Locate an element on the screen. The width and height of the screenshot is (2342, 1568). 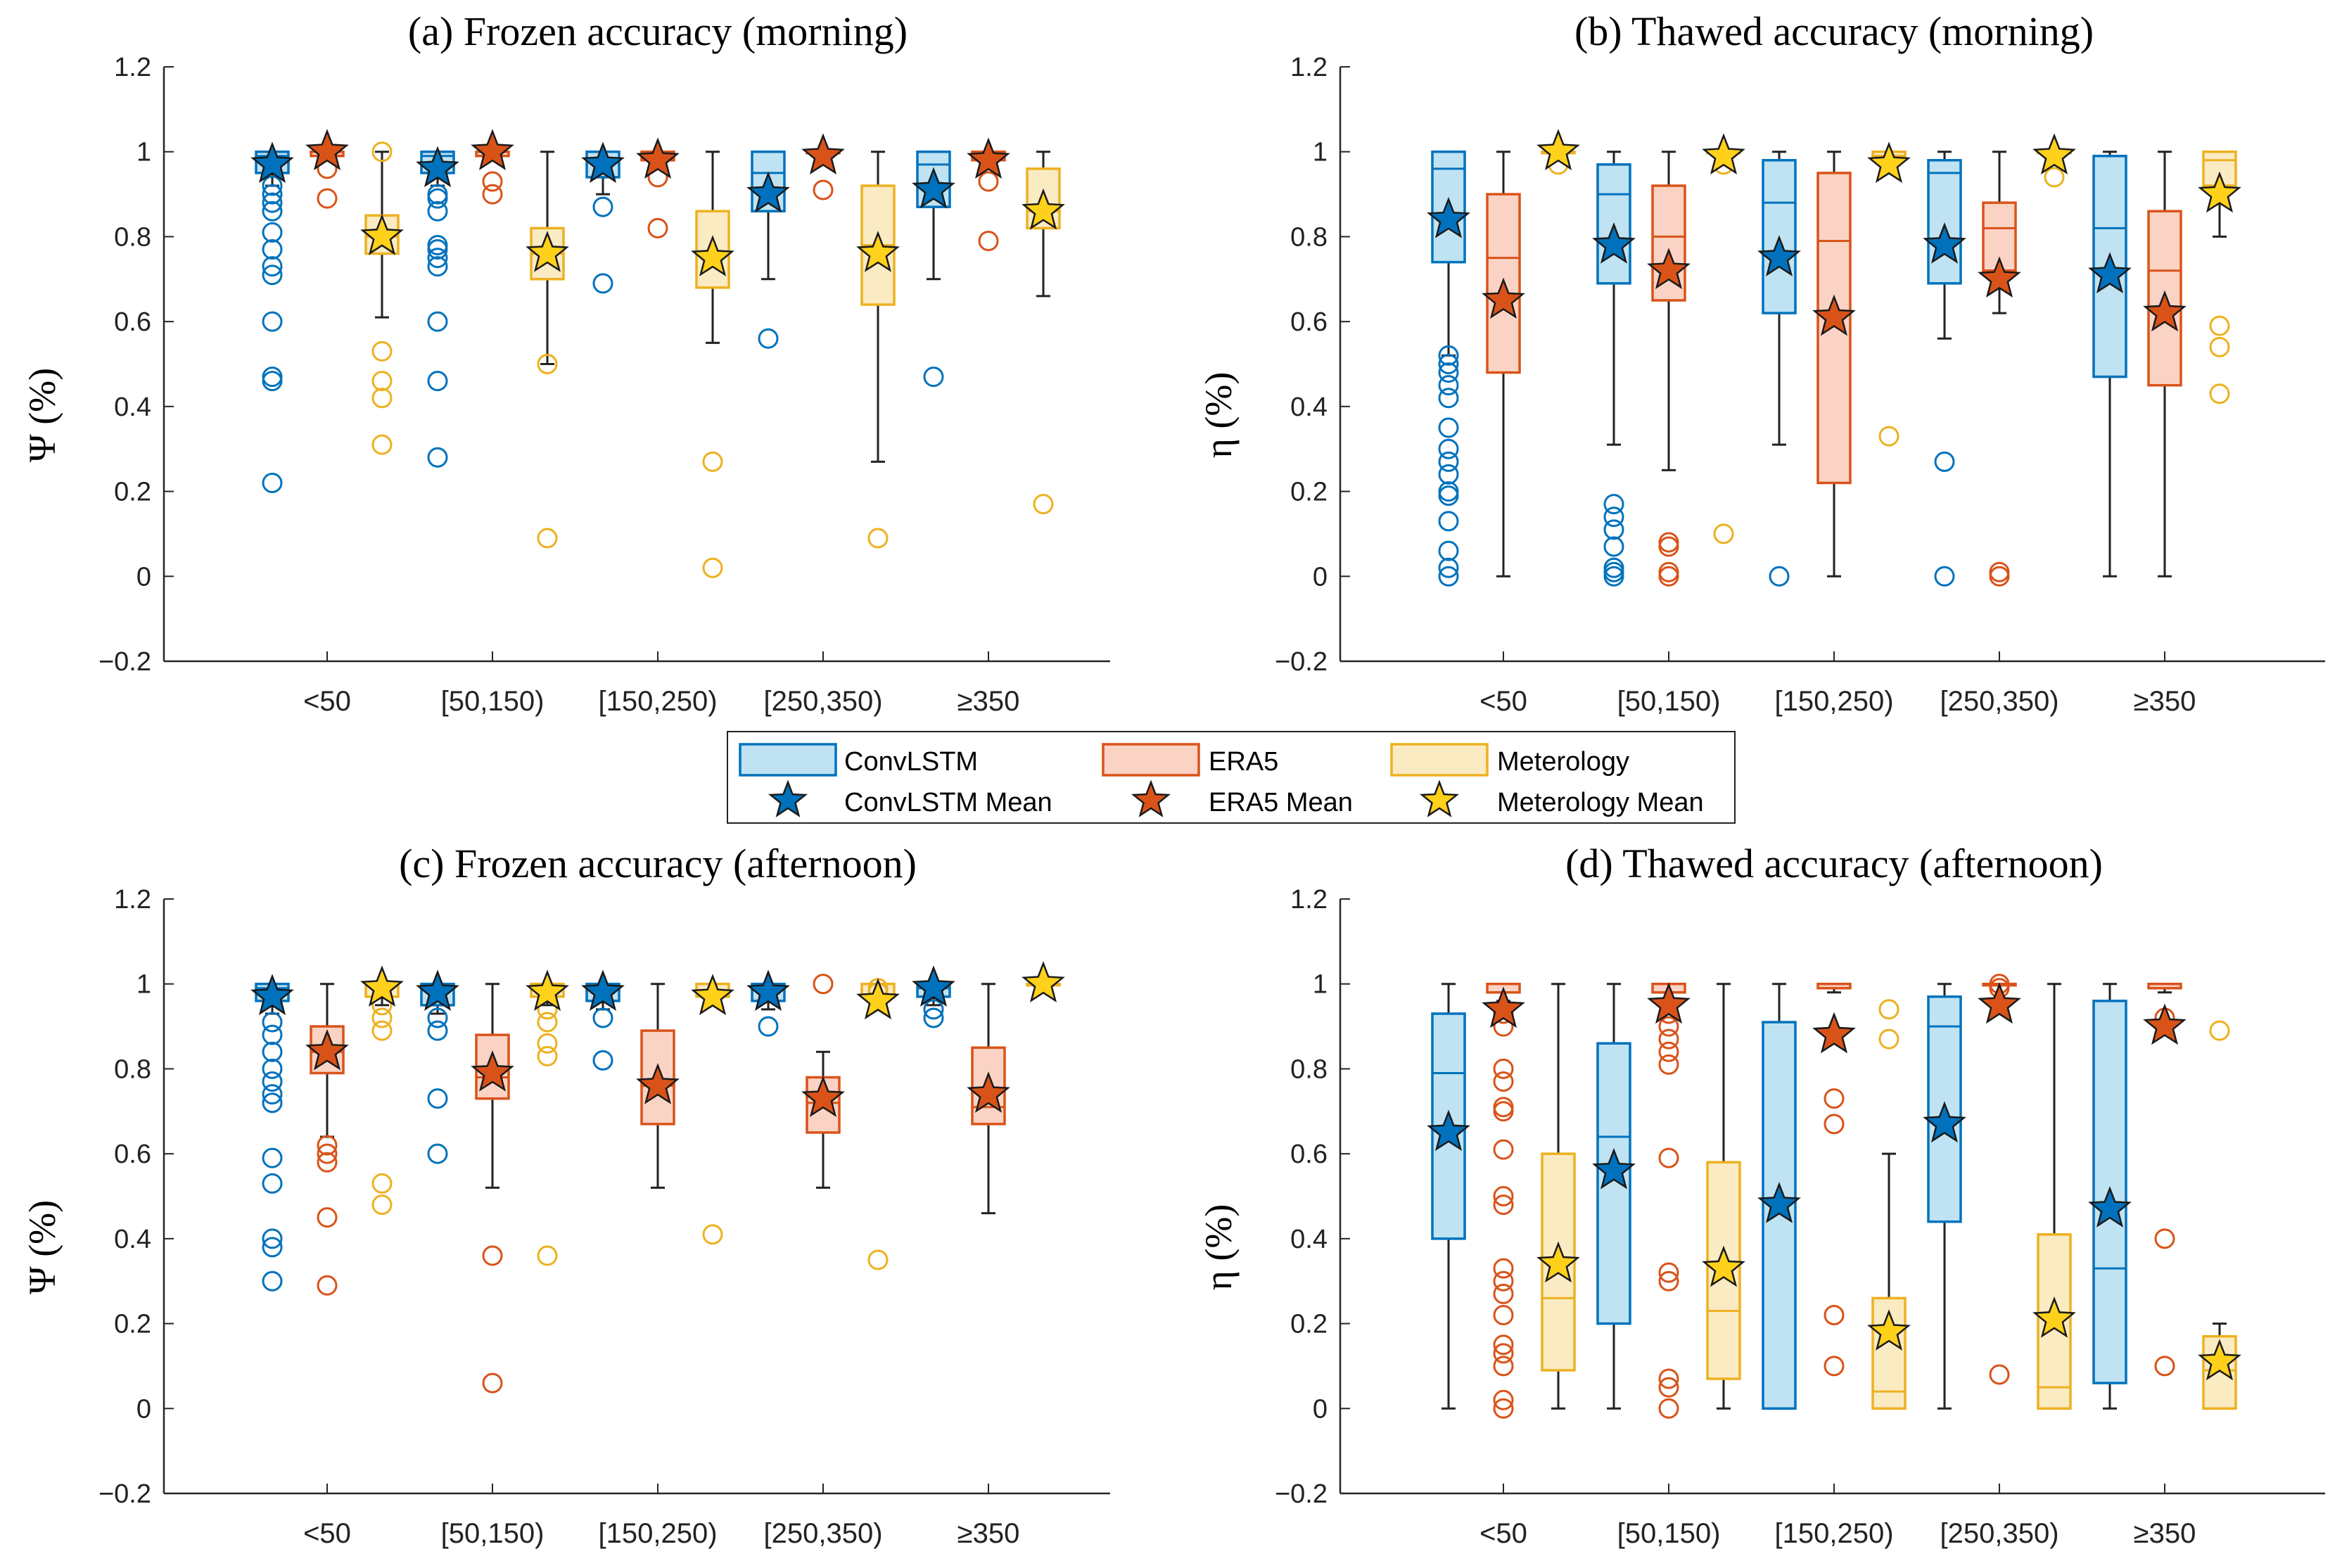
y-tick-label: 1.2 is located at coordinates (132, 67).